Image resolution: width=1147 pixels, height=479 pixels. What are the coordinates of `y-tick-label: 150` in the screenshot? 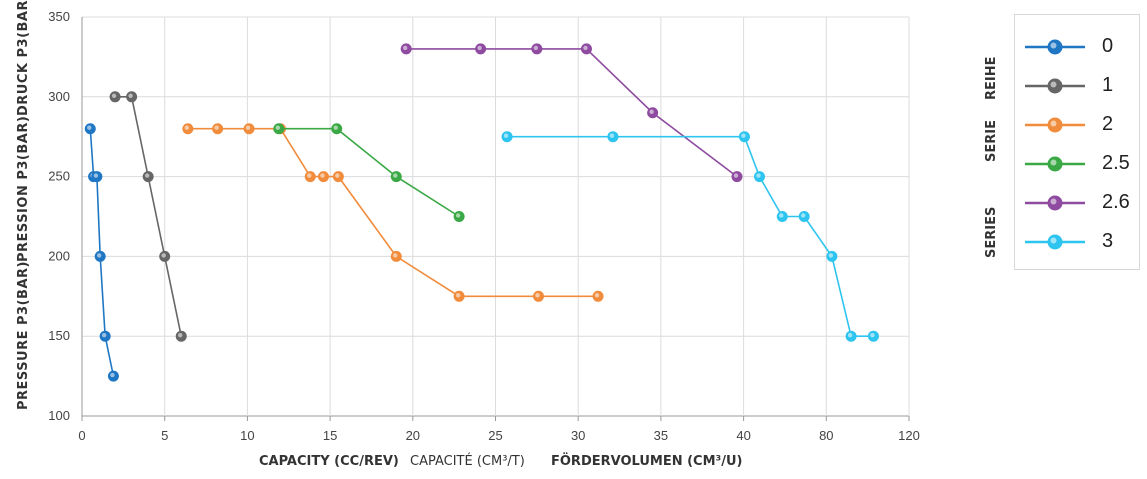 It's located at (59, 335).